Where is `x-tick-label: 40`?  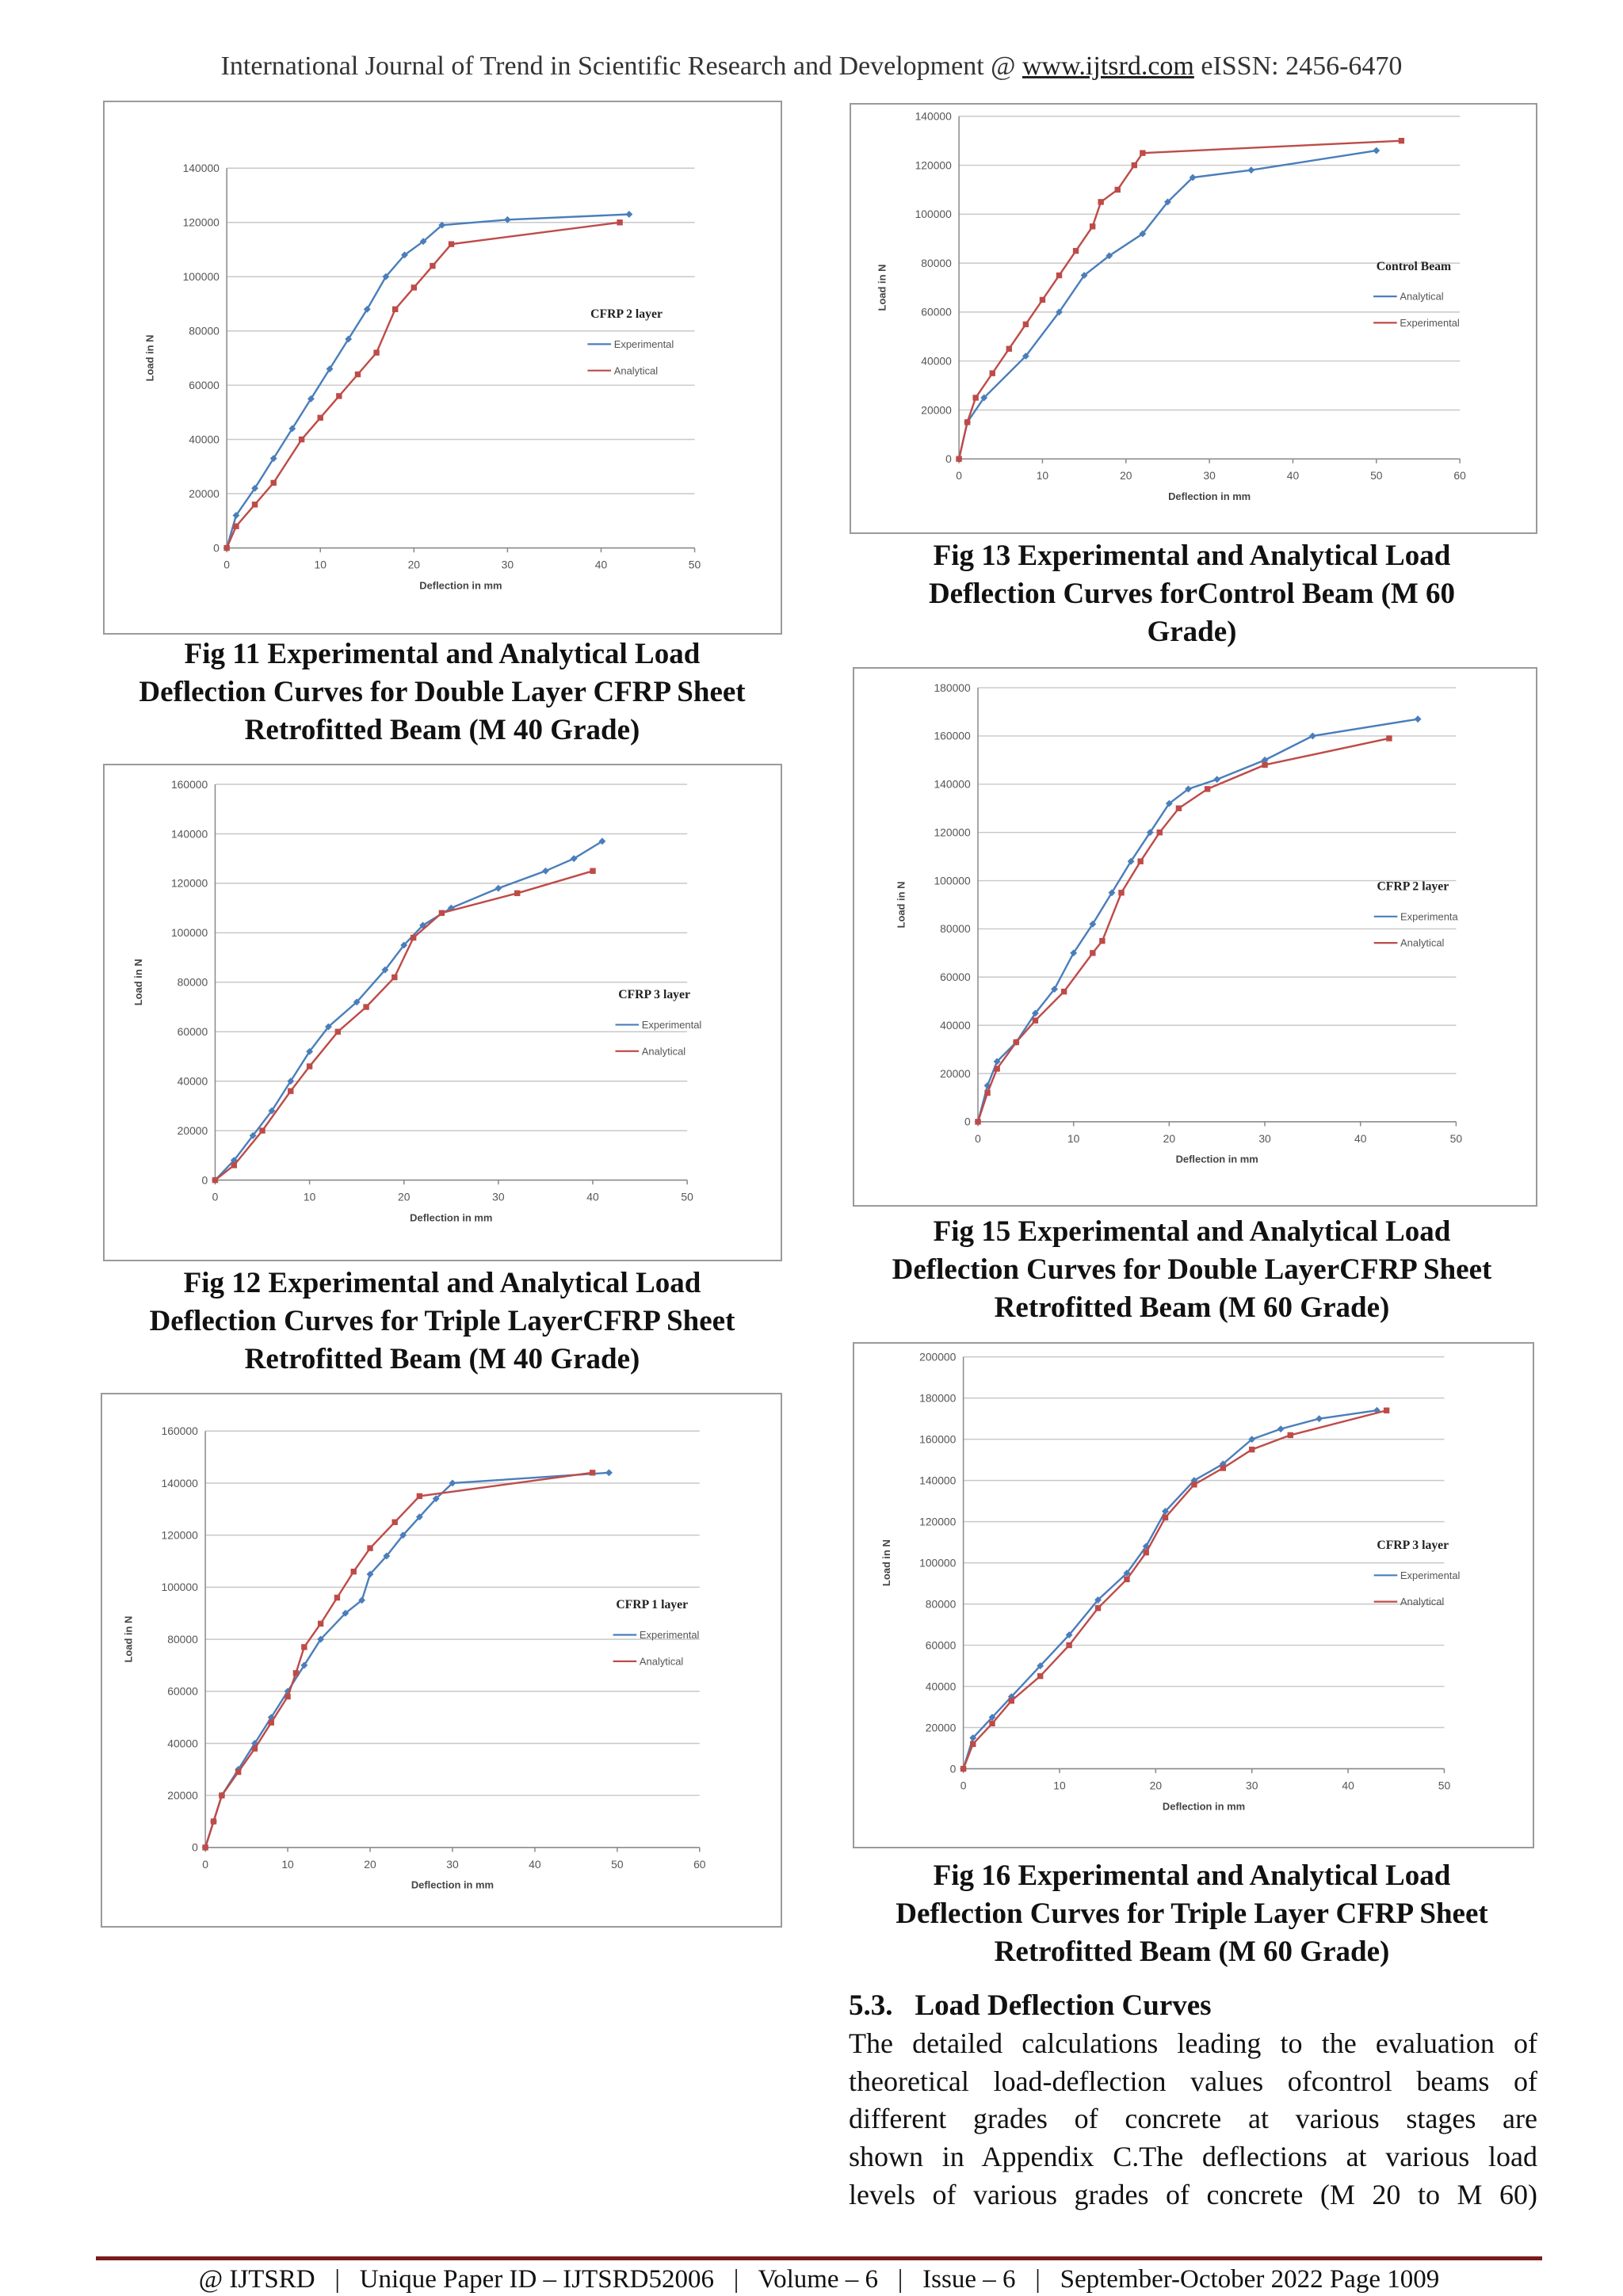
x-tick-label: 40 is located at coordinates (535, 1863).